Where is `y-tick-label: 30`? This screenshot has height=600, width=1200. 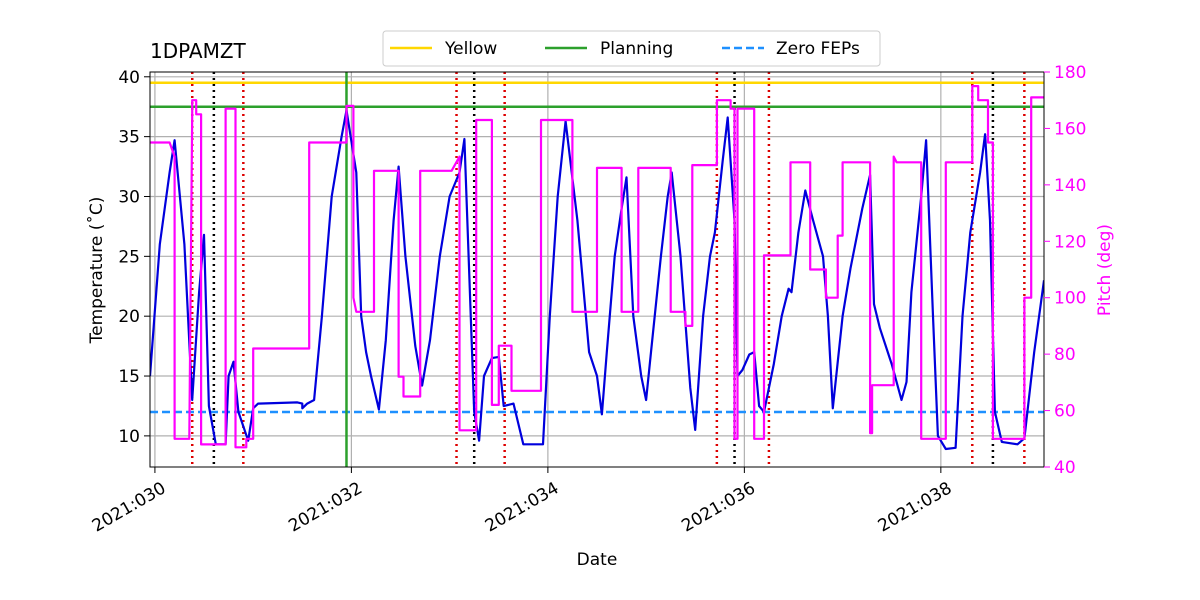
y-tick-label: 30 is located at coordinates (129, 197).